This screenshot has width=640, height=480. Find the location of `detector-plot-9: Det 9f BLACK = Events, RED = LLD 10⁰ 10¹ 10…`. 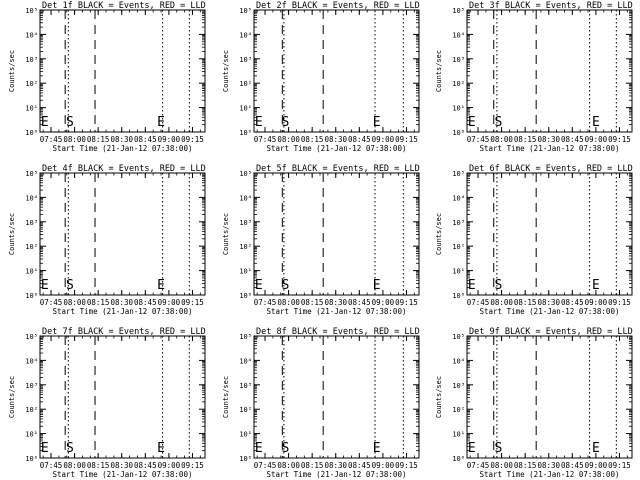

detector-plot-9: Det 9f BLACK = Events, RED = LLD 10⁰ 10¹ 10… is located at coordinates (534, 403).